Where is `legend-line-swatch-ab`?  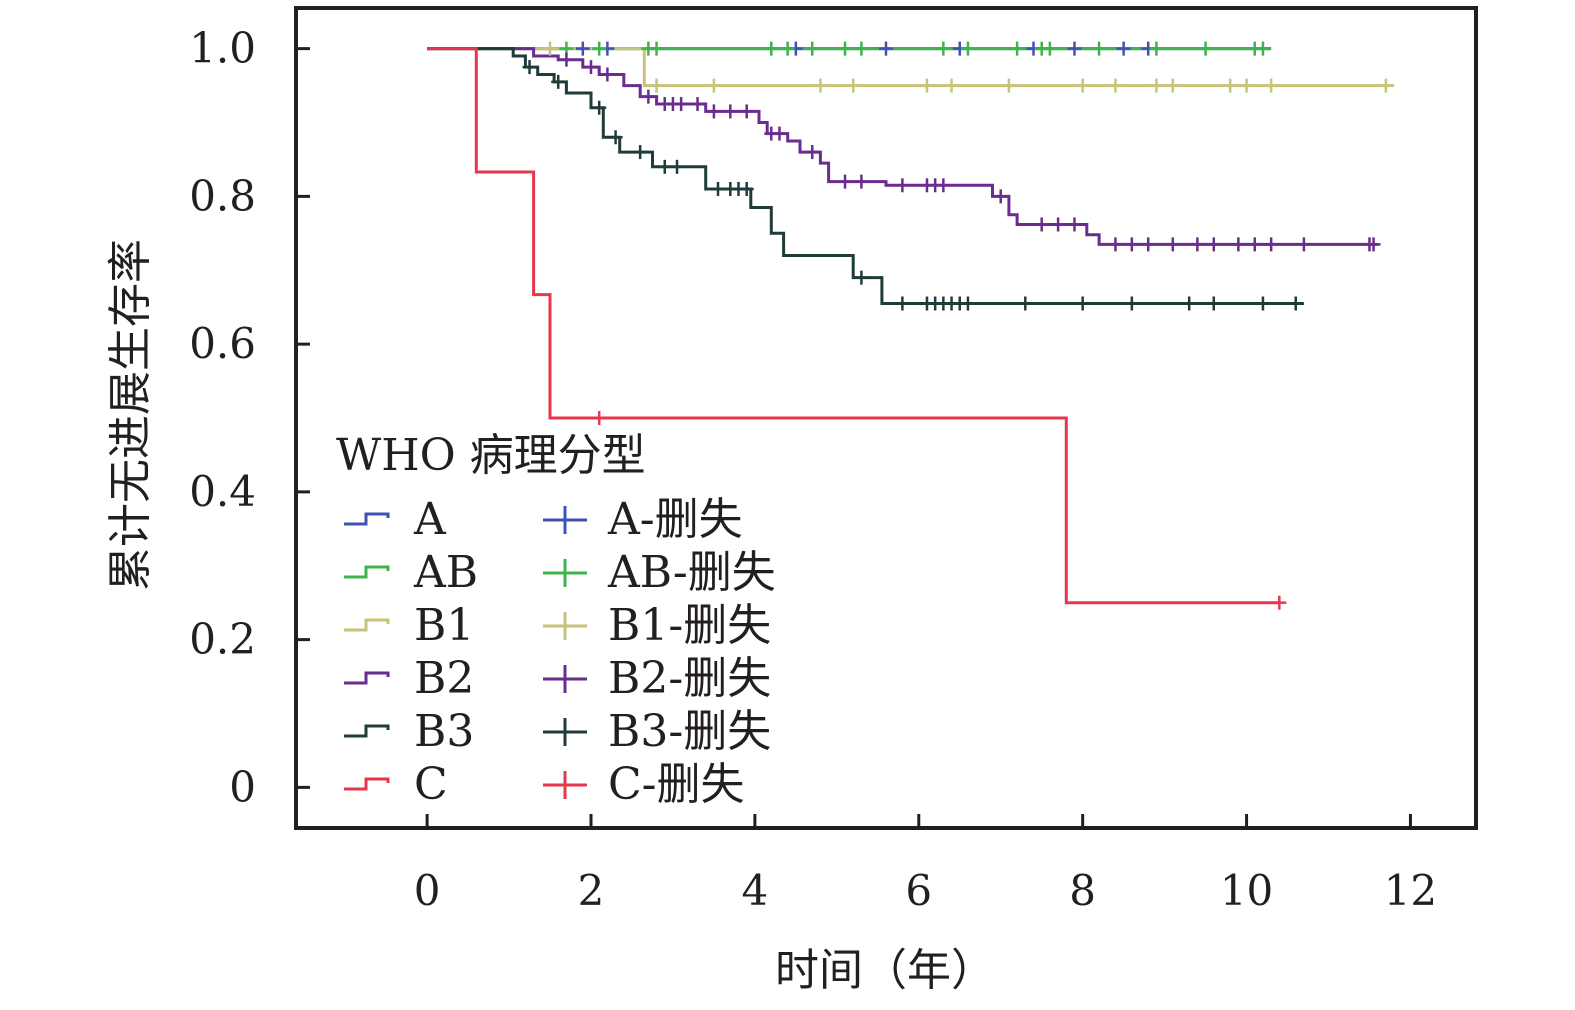
legend-line-swatch-ab is located at coordinates (367, 572).